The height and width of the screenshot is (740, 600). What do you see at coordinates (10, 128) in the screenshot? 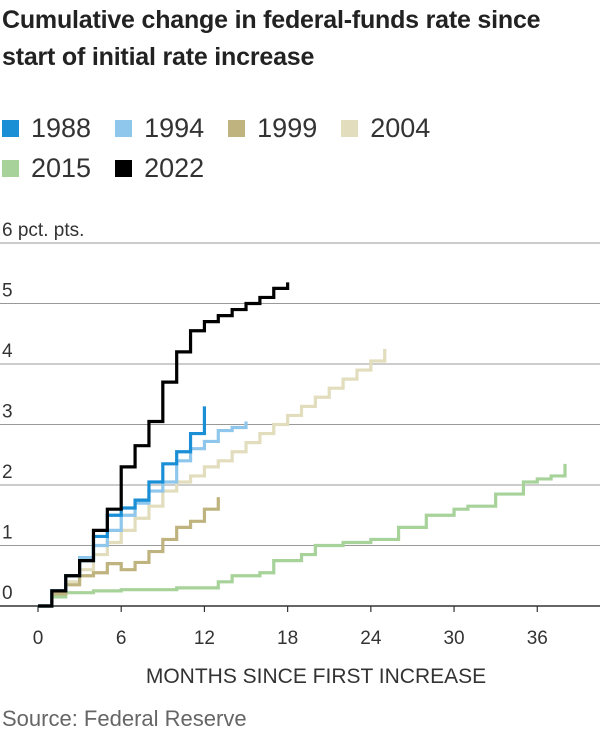
I see `legend-swatch-1988` at bounding box center [10, 128].